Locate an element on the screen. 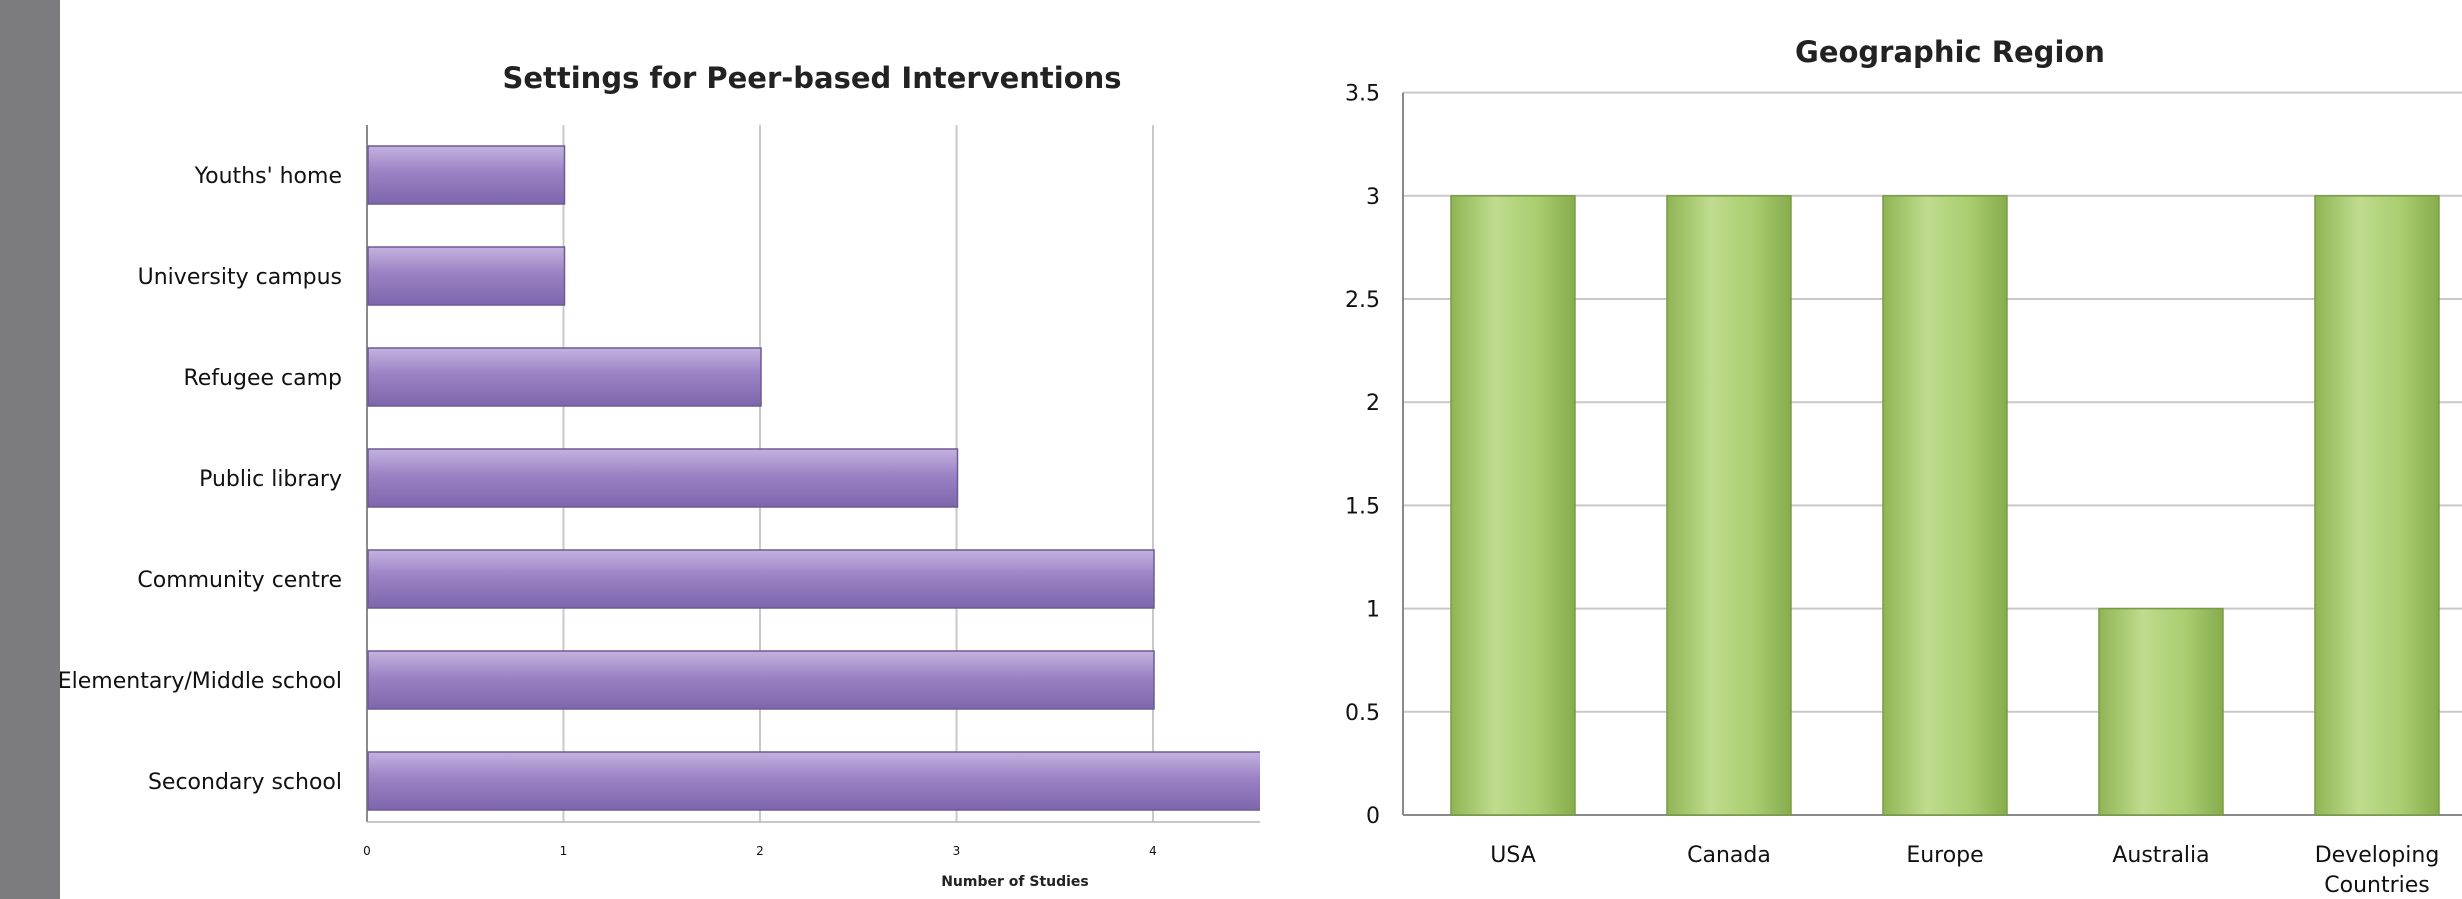 This screenshot has width=2462, height=899. region-y-tick: 2.5 is located at coordinates (1362, 300).